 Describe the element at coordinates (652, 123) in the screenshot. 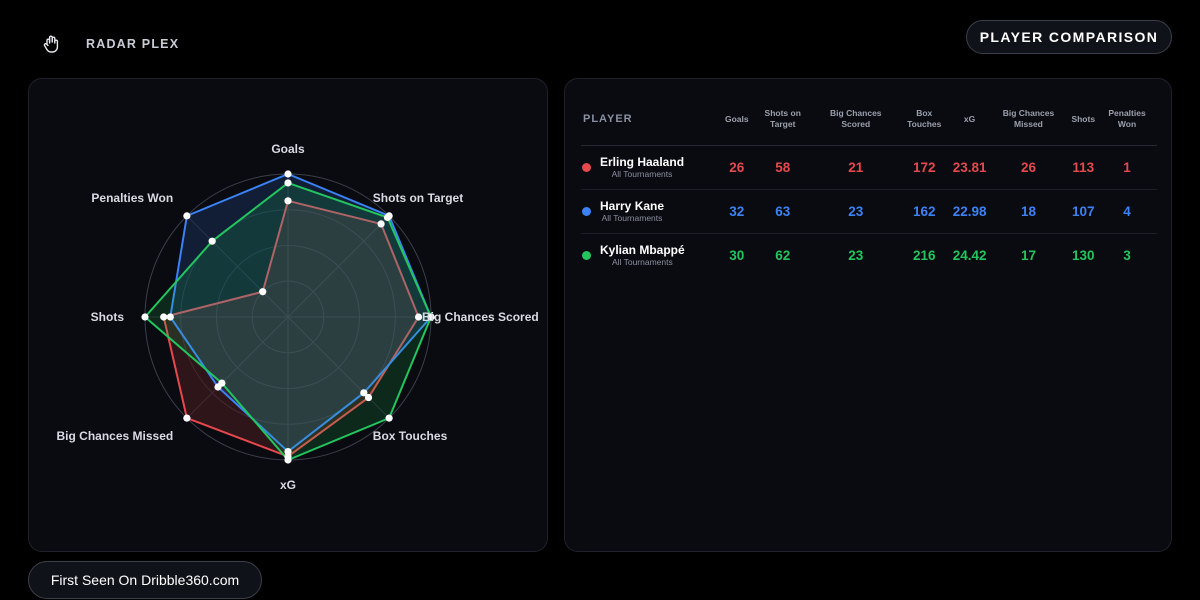

I see `column-header-player: PLAYER` at that location.